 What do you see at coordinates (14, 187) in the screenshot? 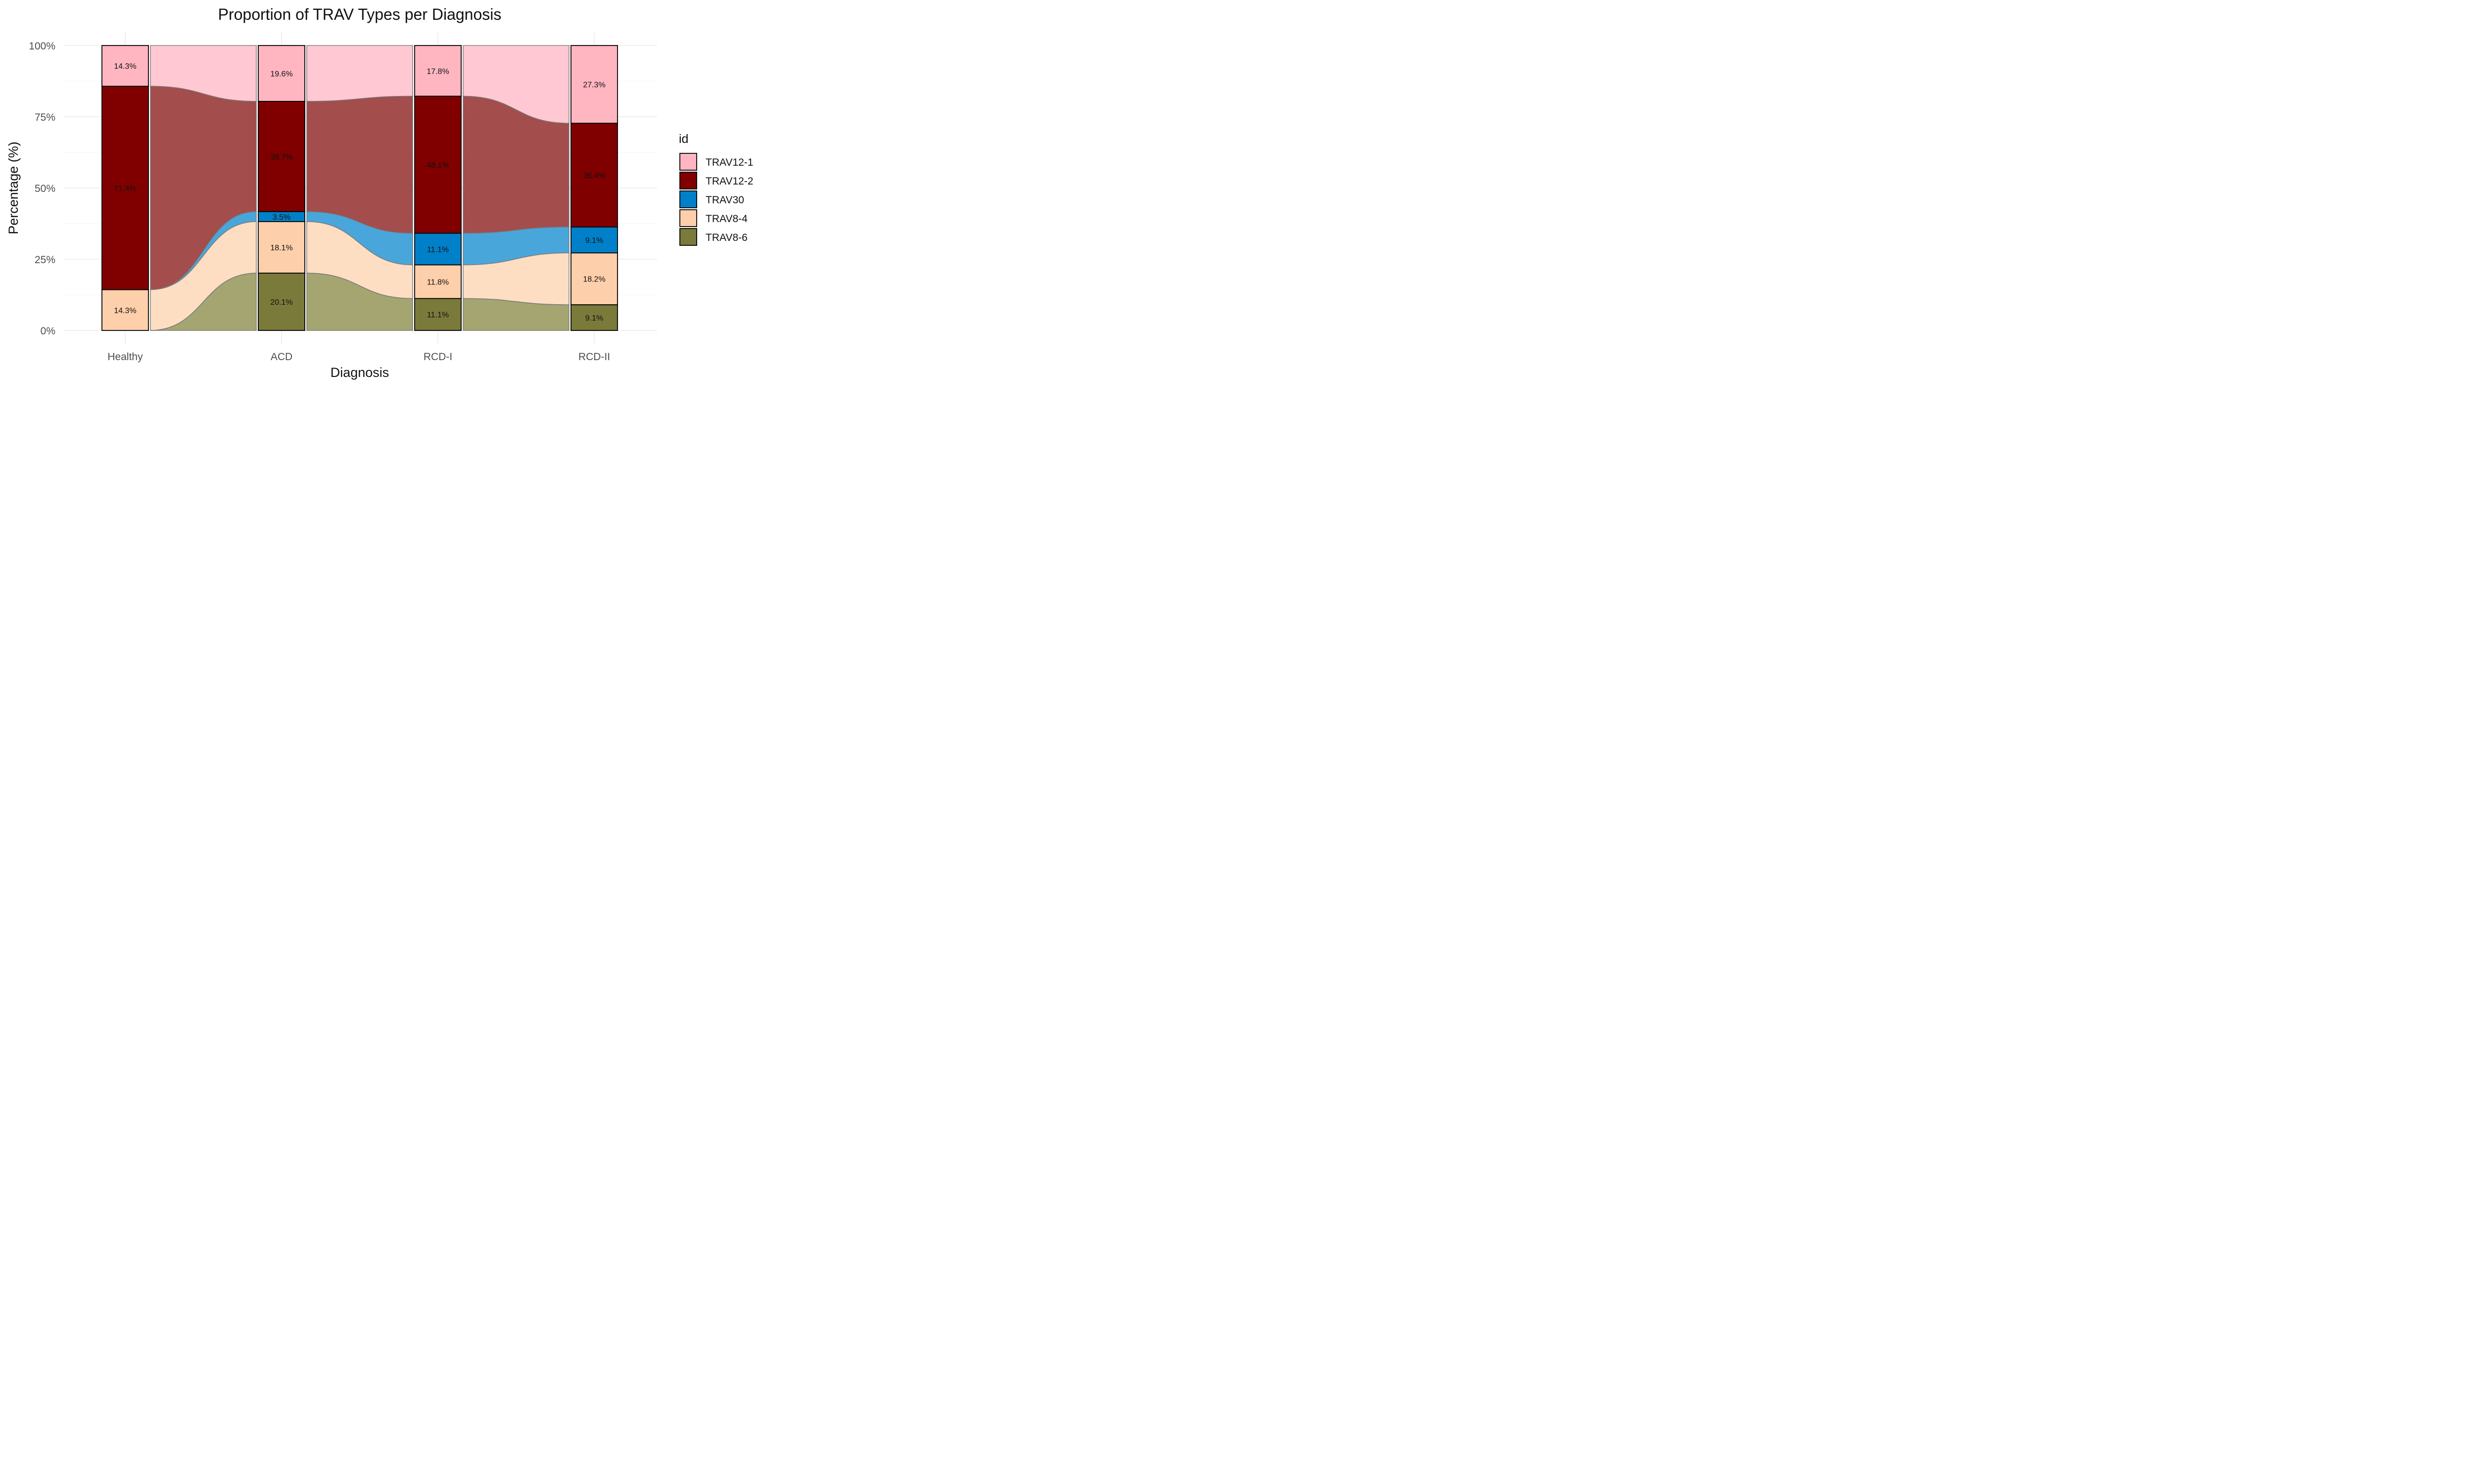
I see `y-axis-title: Percentage (%)` at bounding box center [14, 187].